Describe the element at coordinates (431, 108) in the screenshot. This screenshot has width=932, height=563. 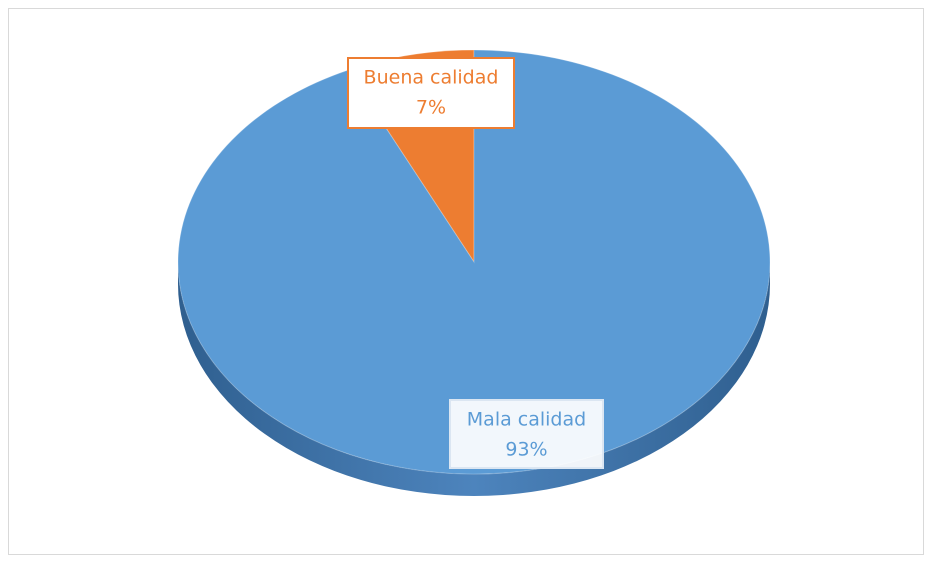
I see `data-label-value: 7%` at that location.